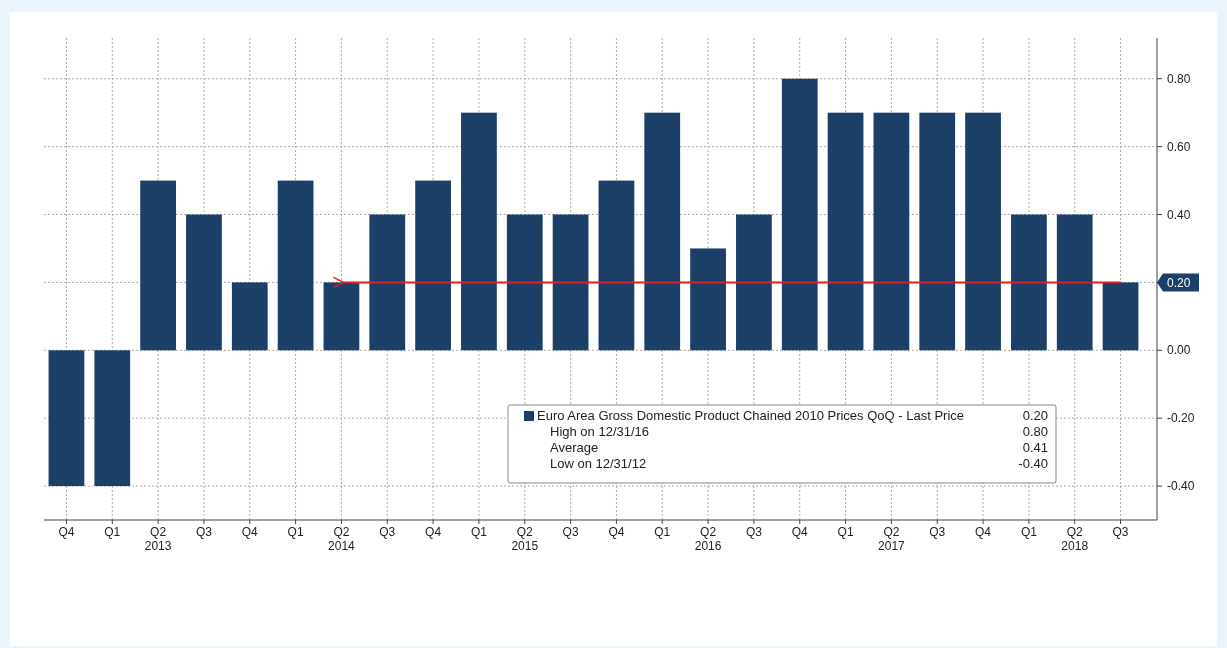  What do you see at coordinates (342, 539) in the screenshot?
I see `x-tick-label: Q2 2014` at bounding box center [342, 539].